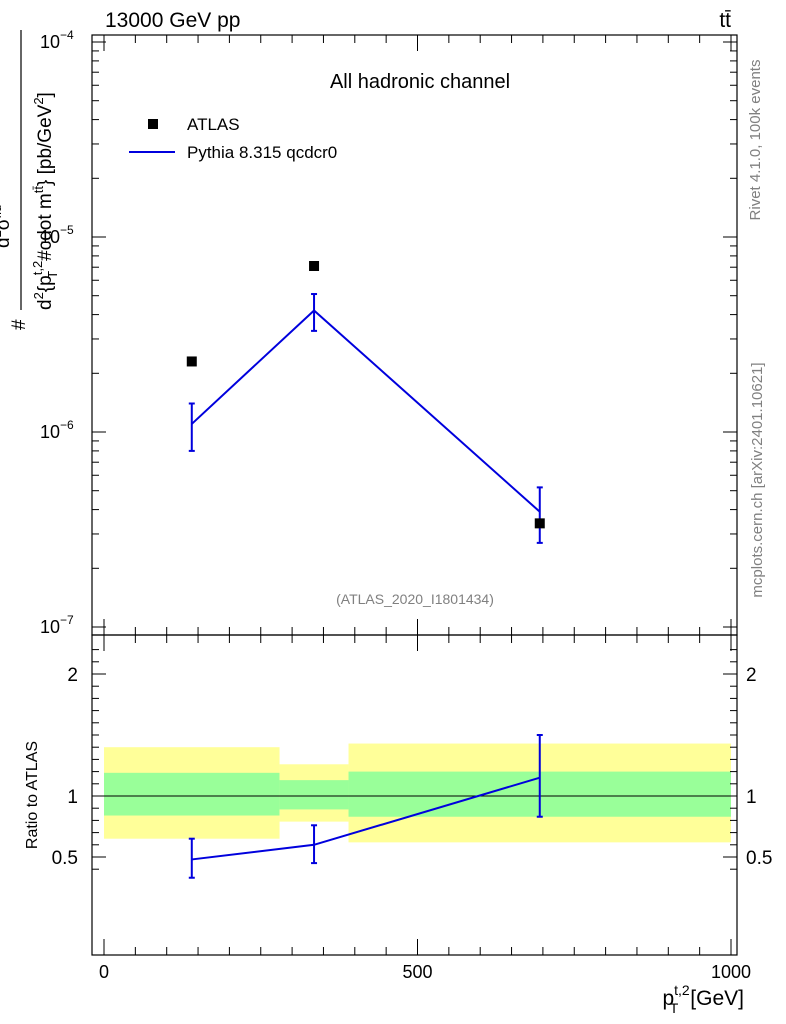  Describe the element at coordinates (703, 999) in the screenshot. I see `x-axis-label: pt,2 T [GeV]` at that location.